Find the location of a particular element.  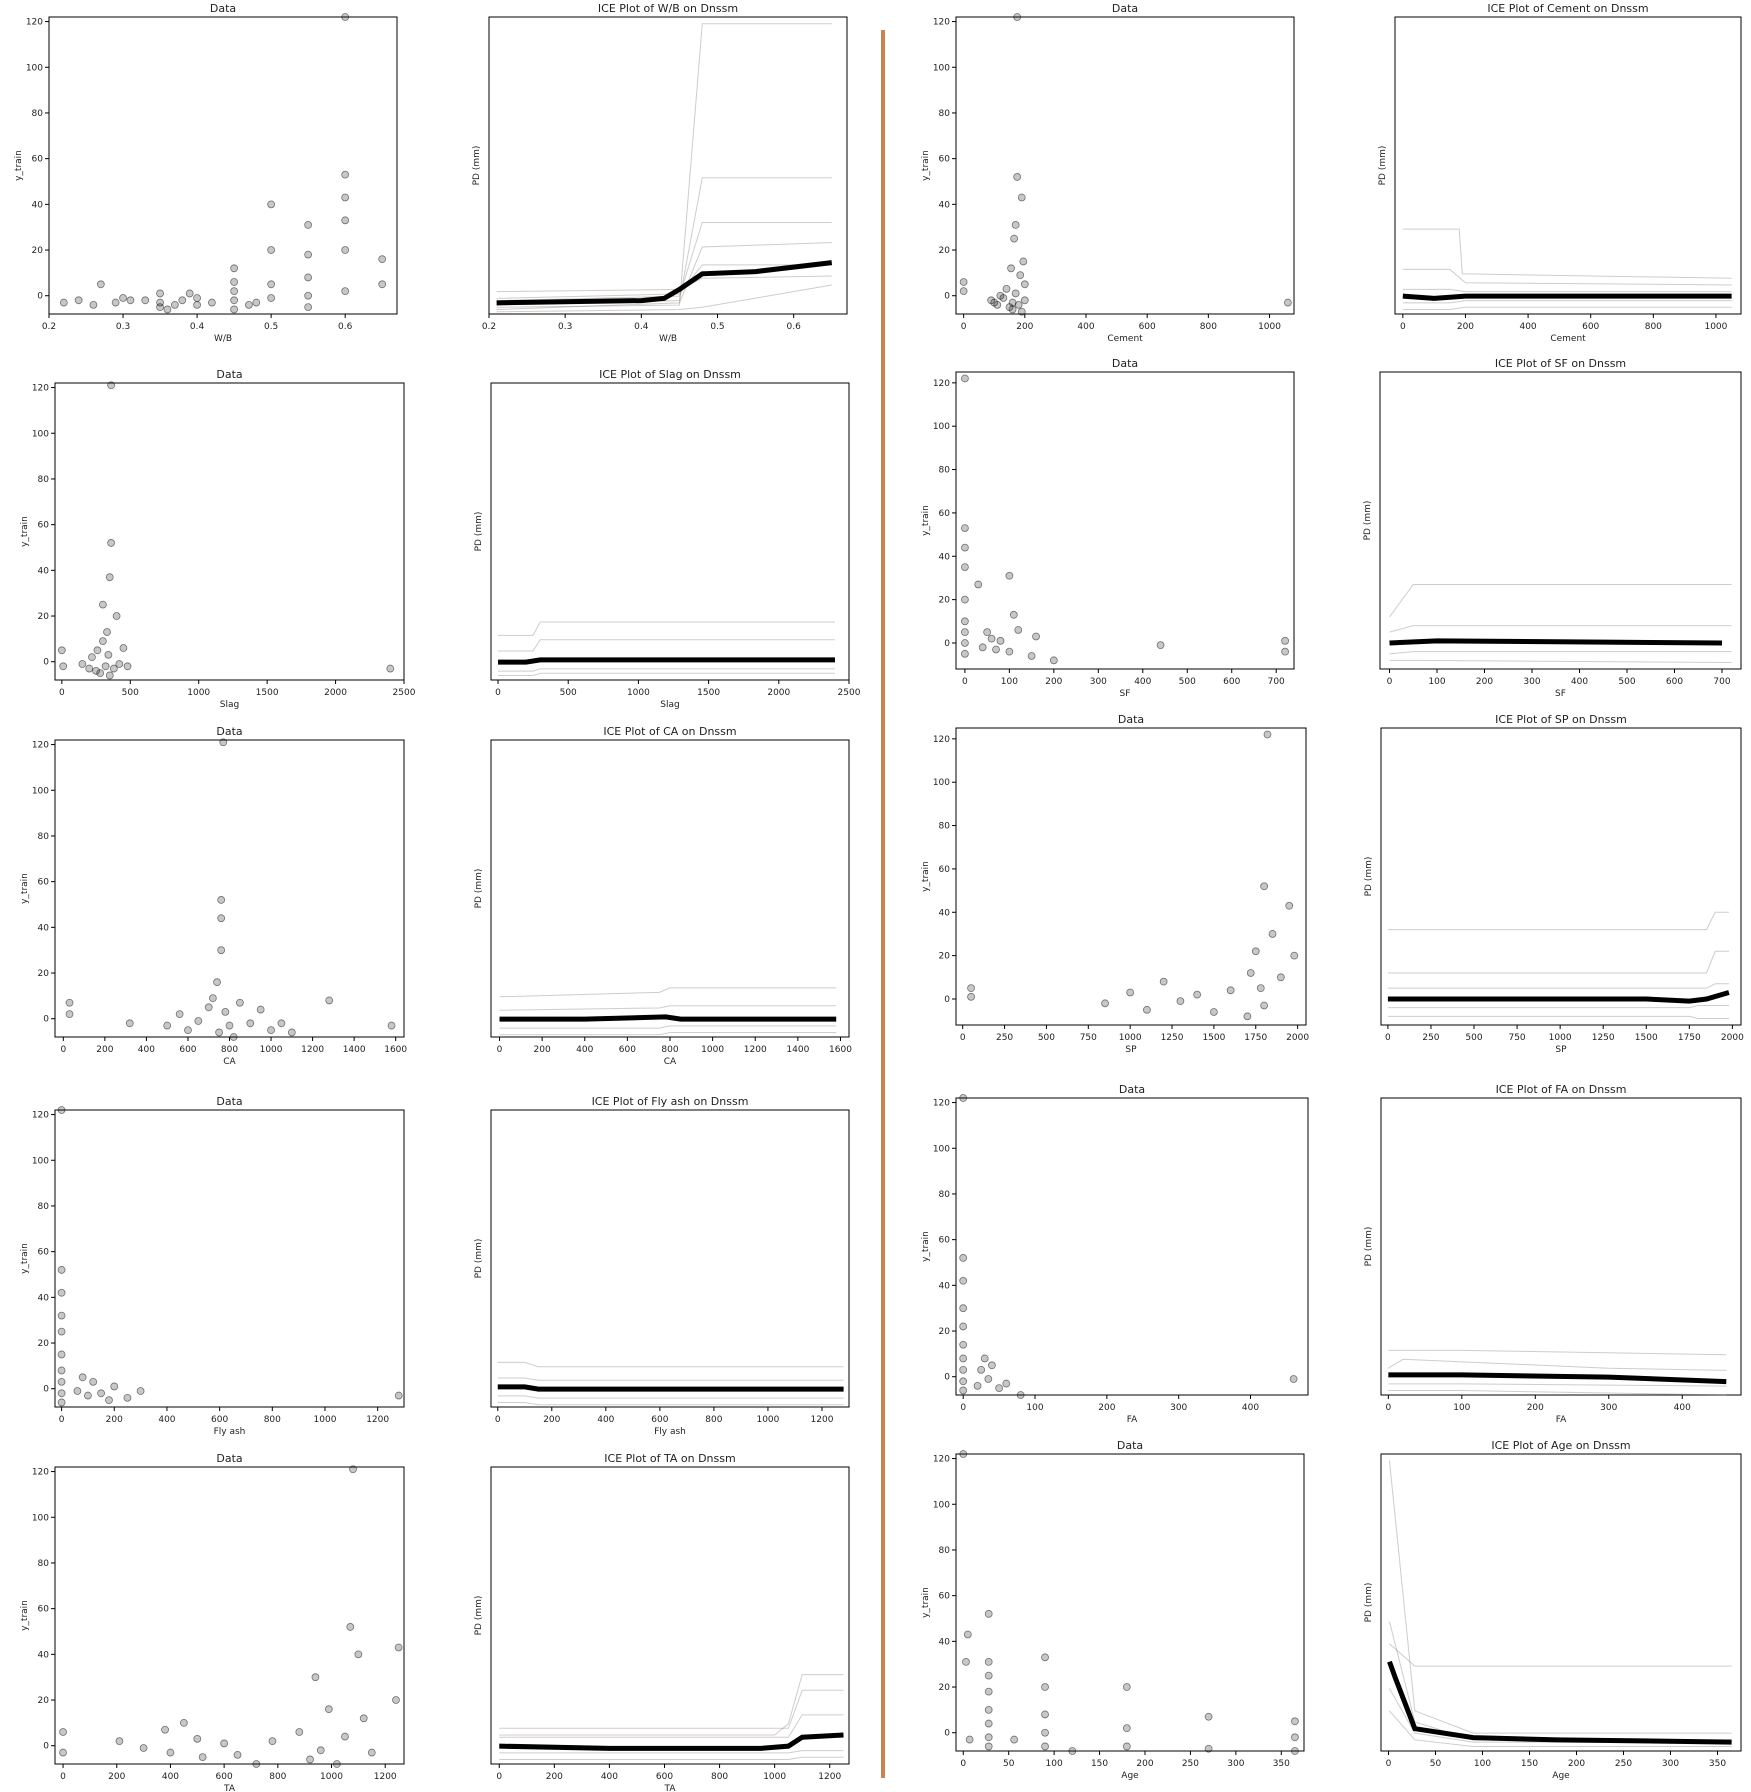

x-tick-label: 0.6 is located at coordinates (794, 327).